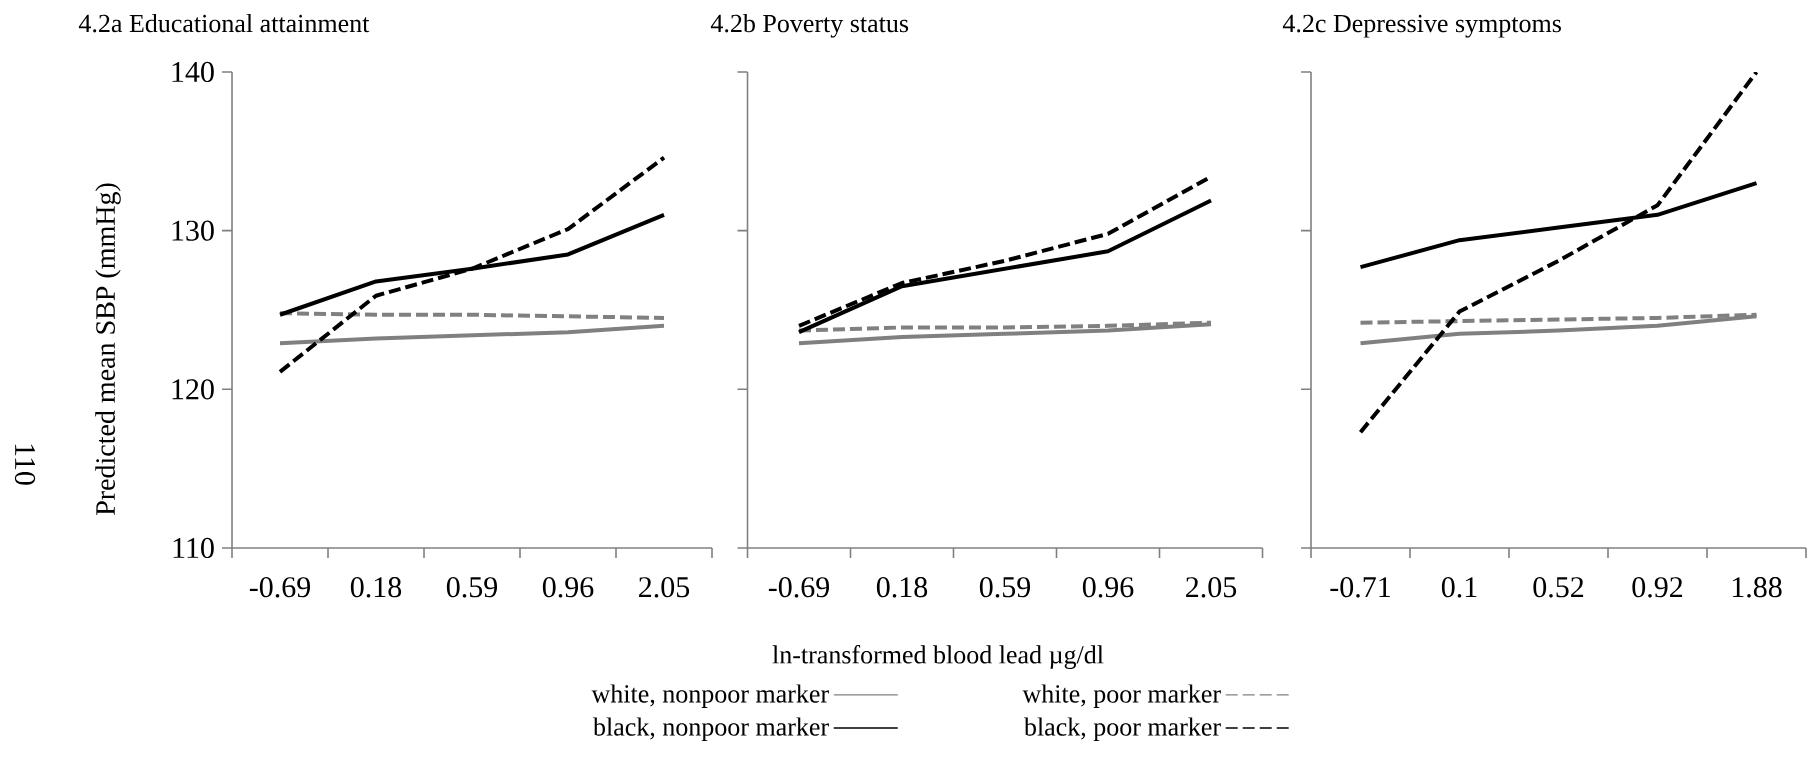  What do you see at coordinates (1121, 696) in the screenshot?
I see `legend-label: white, poor marker` at bounding box center [1121, 696].